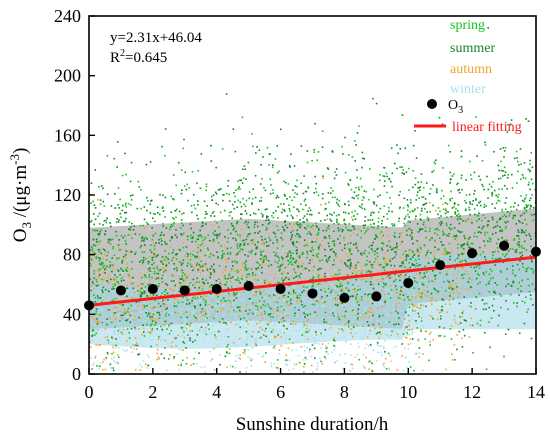  I want to click on x-tick-label: 6, so click(280, 392).